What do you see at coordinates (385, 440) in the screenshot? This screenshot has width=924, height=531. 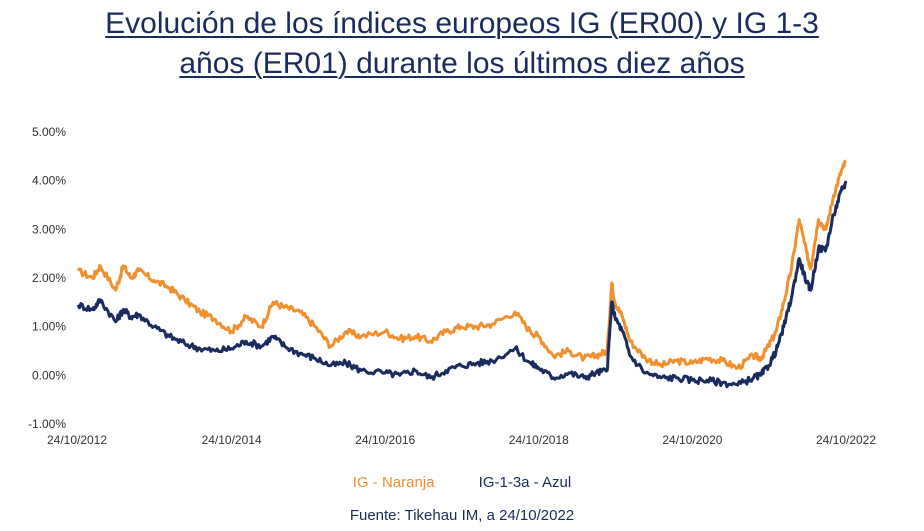 I see `x-tick-label: 24/10/2016` at bounding box center [385, 440].